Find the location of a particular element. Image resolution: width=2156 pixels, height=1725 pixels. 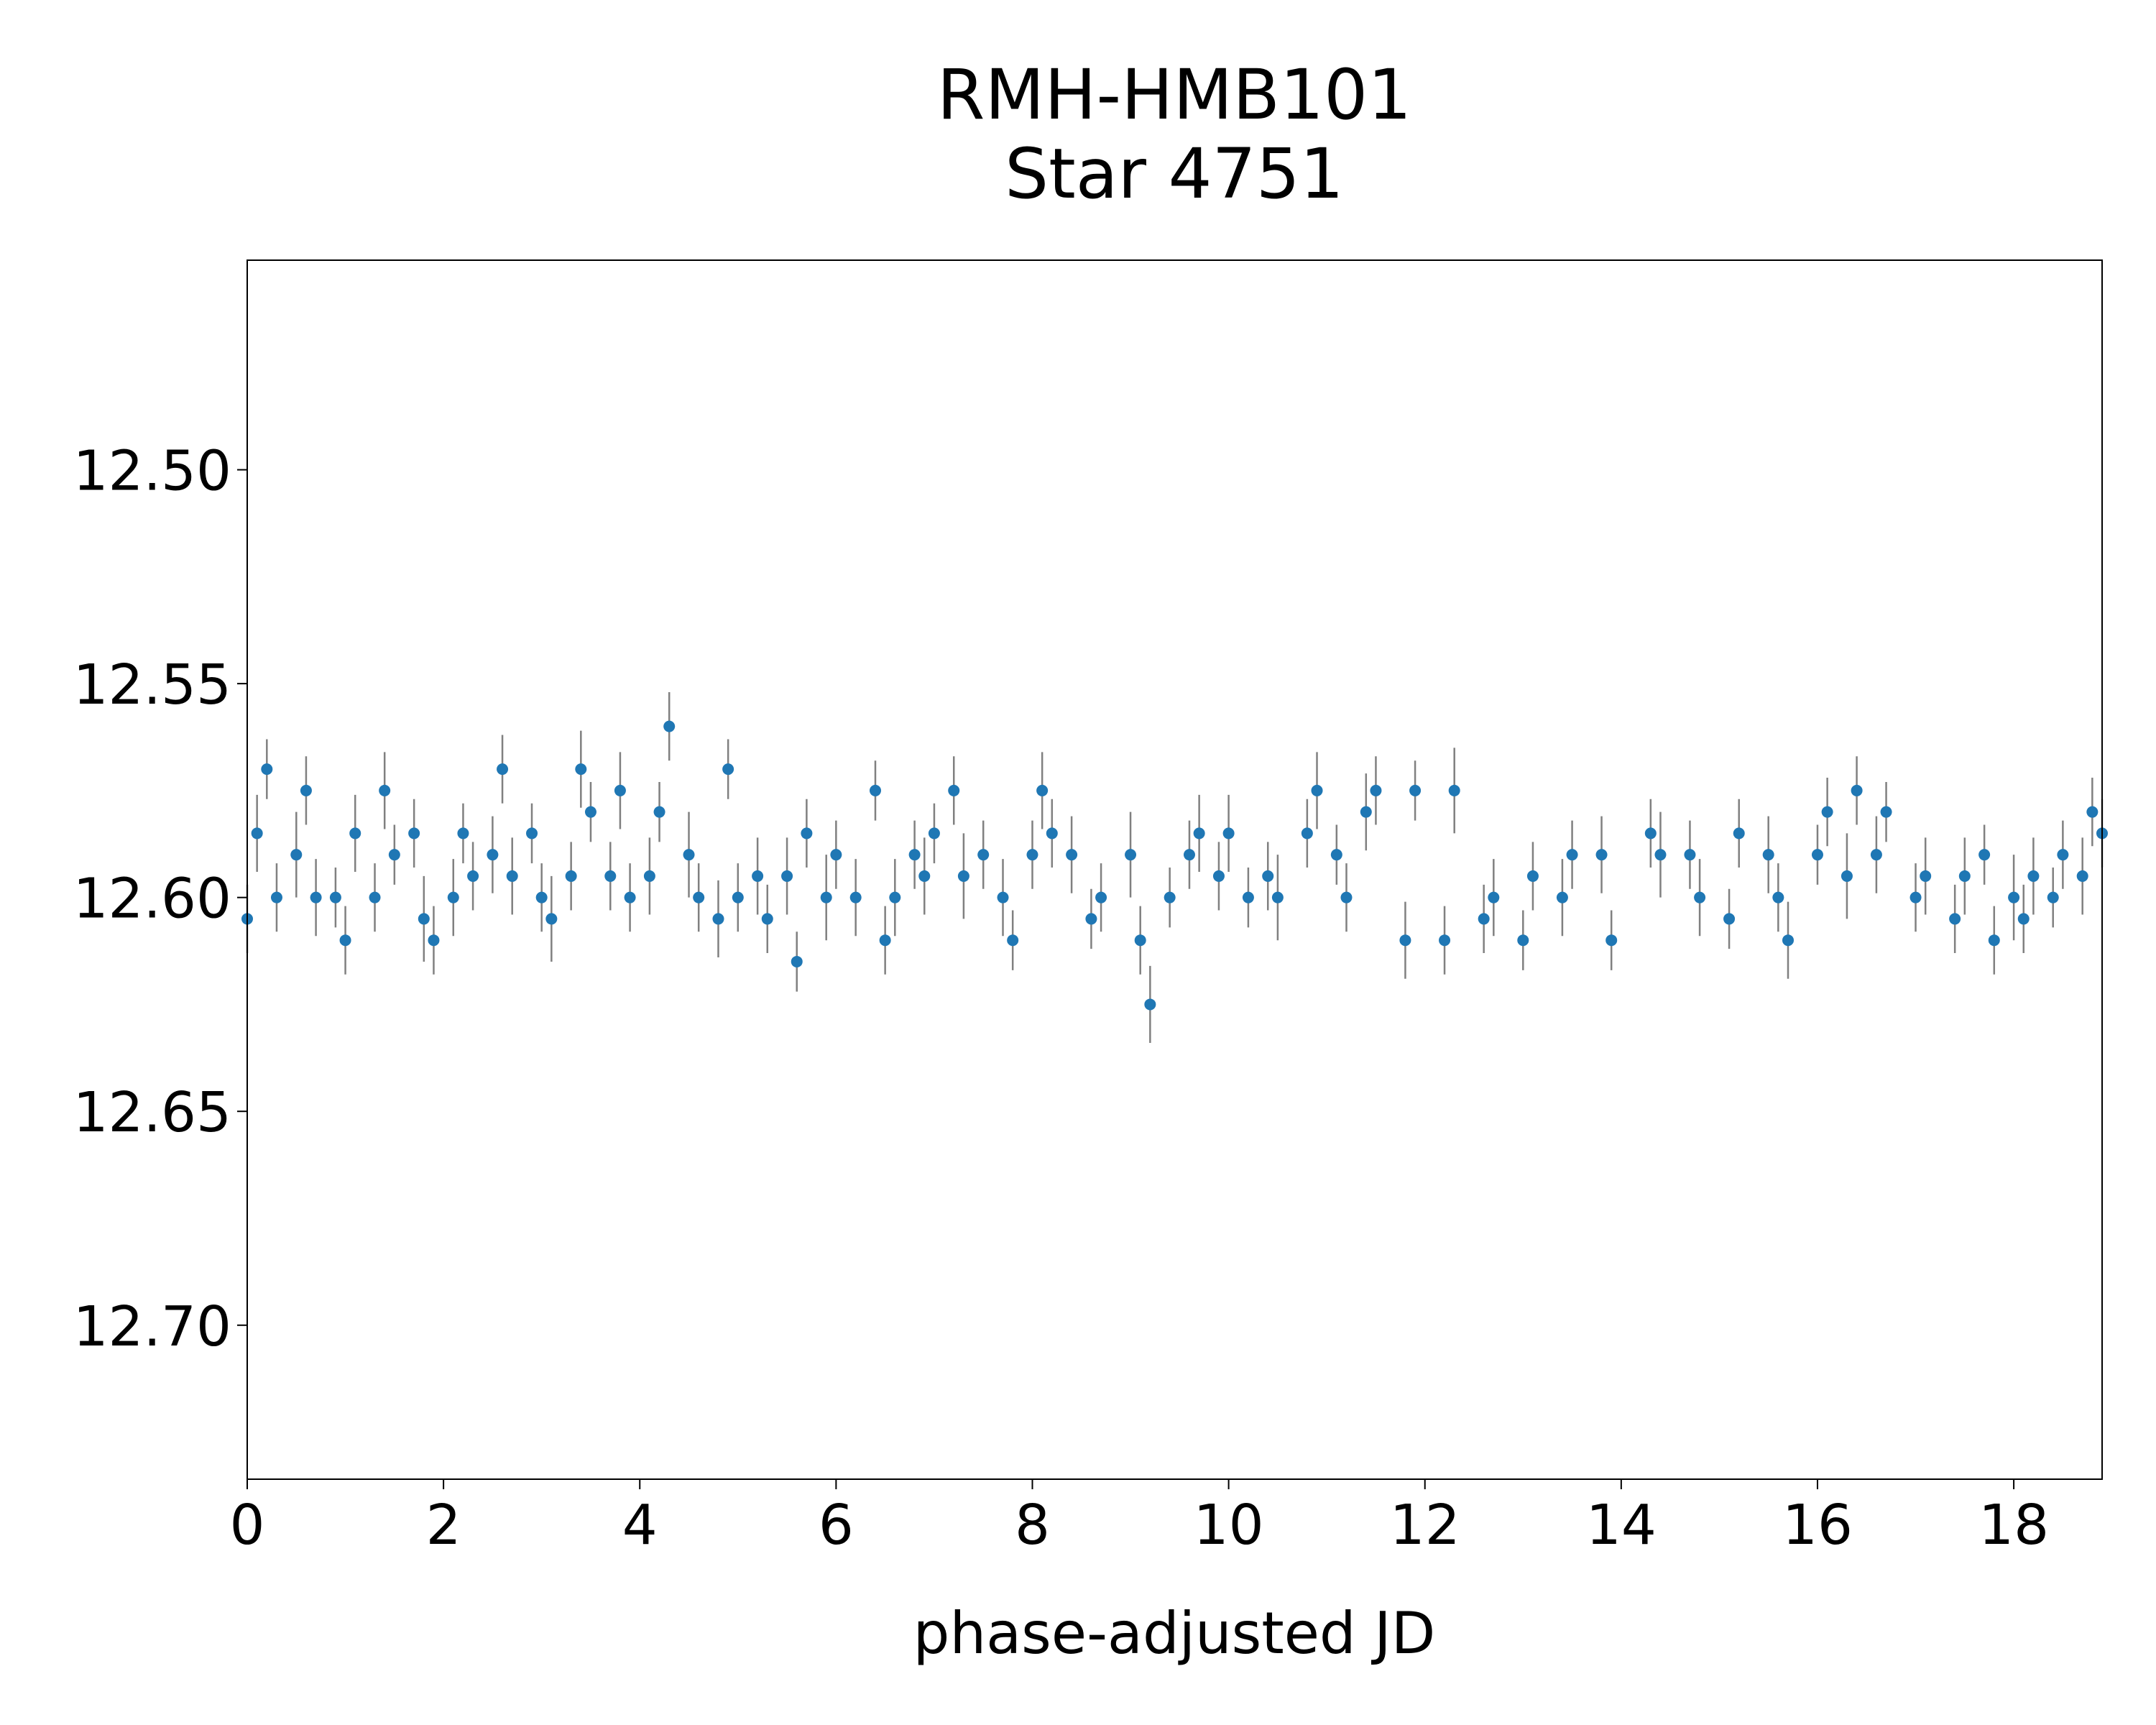

x-tick-label: 12 is located at coordinates (1425, 1526).